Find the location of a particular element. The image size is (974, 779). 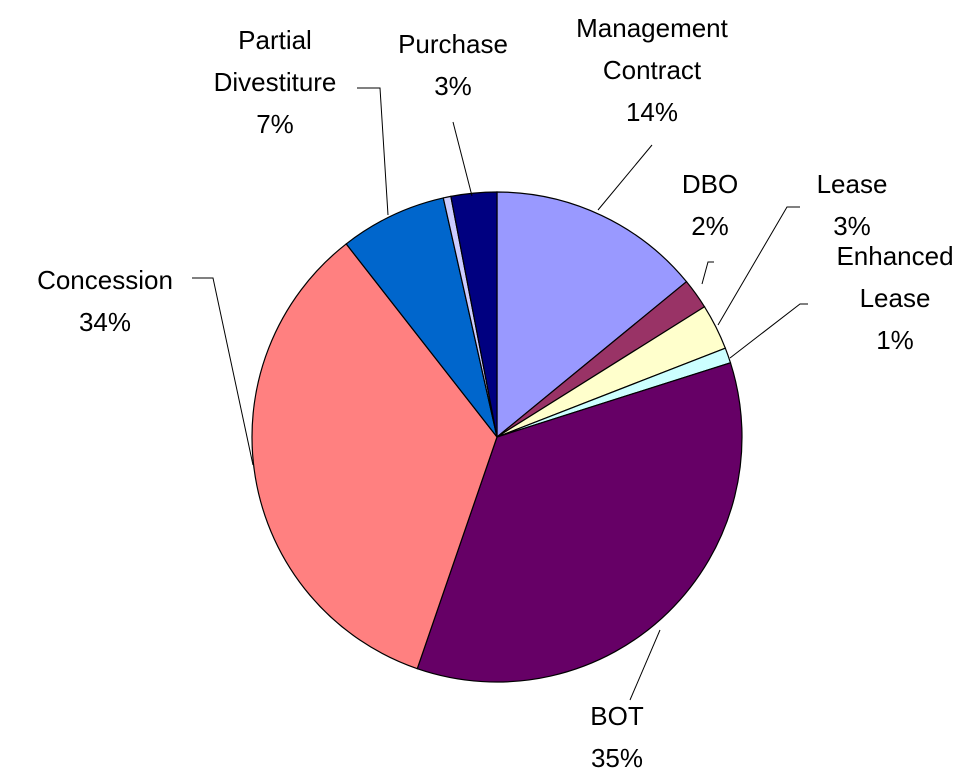

data-label: BOT 35% is located at coordinates (617, 737).